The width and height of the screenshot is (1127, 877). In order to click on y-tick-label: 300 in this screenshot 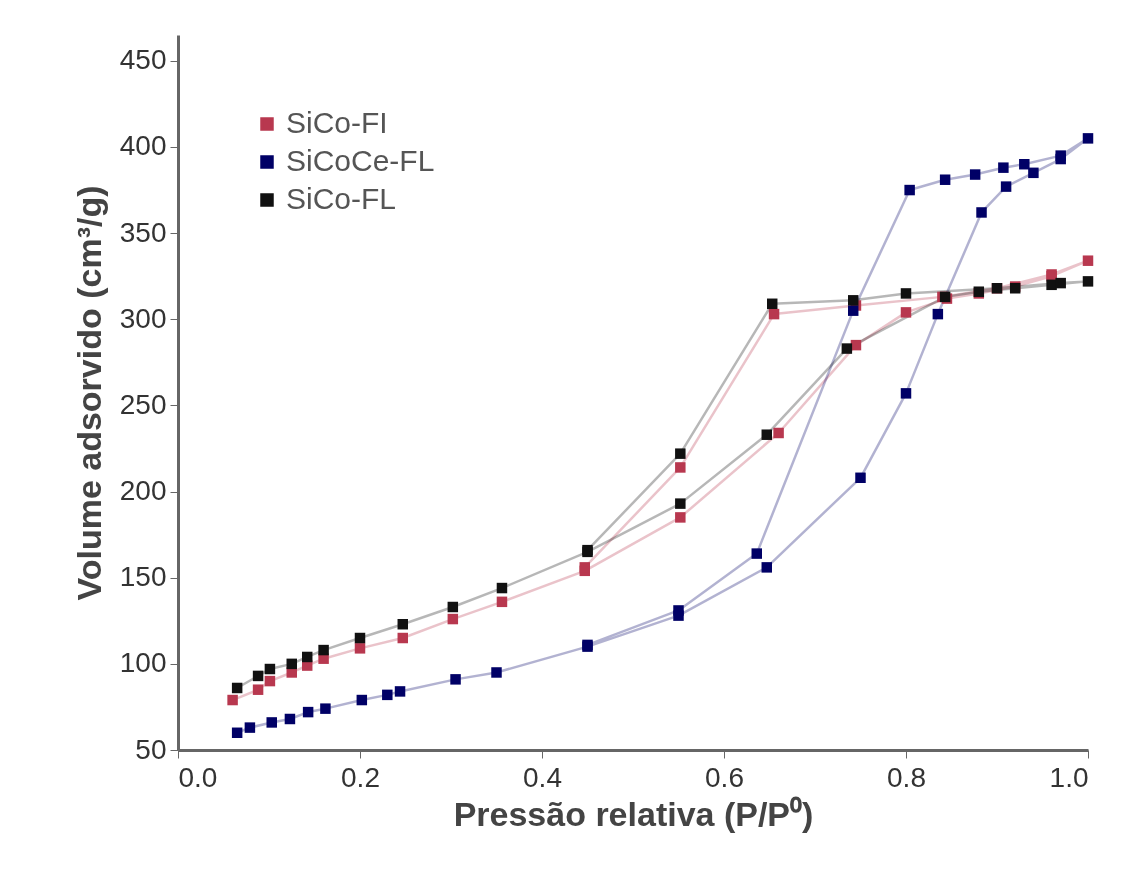, I will do `click(143, 318)`.